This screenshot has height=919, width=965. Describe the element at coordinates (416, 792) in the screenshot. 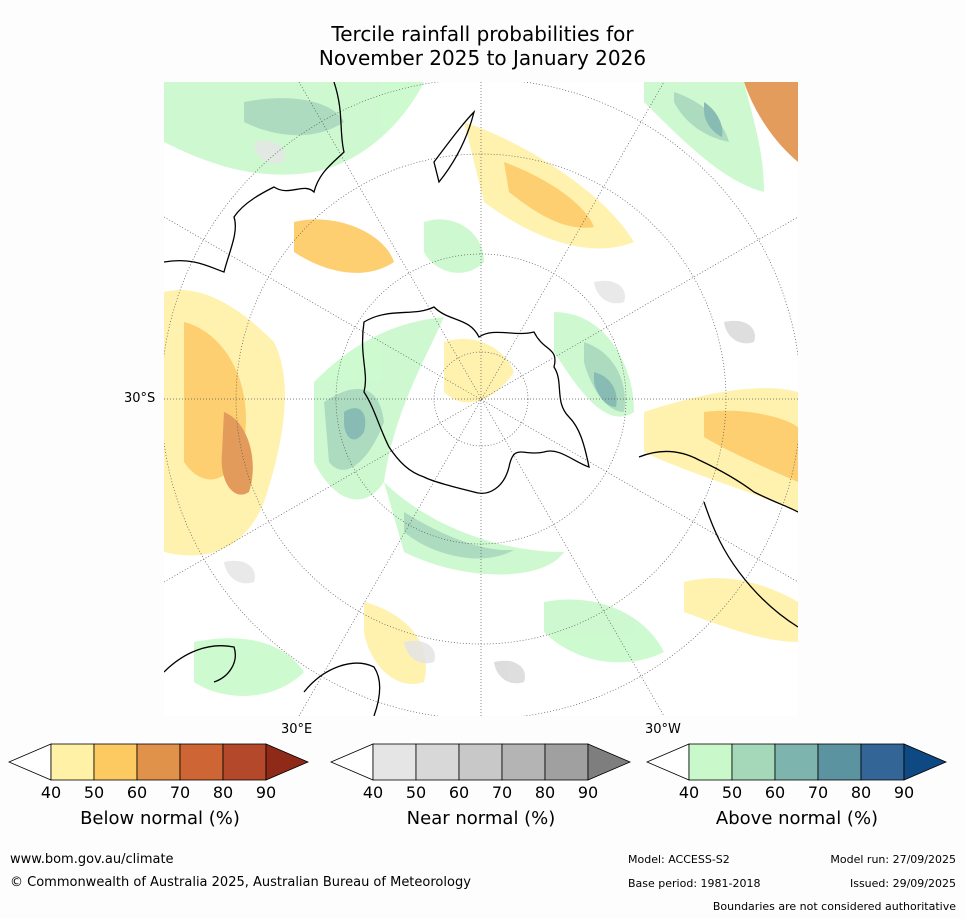

I see `colorbar-near-tick-50: 50` at that location.